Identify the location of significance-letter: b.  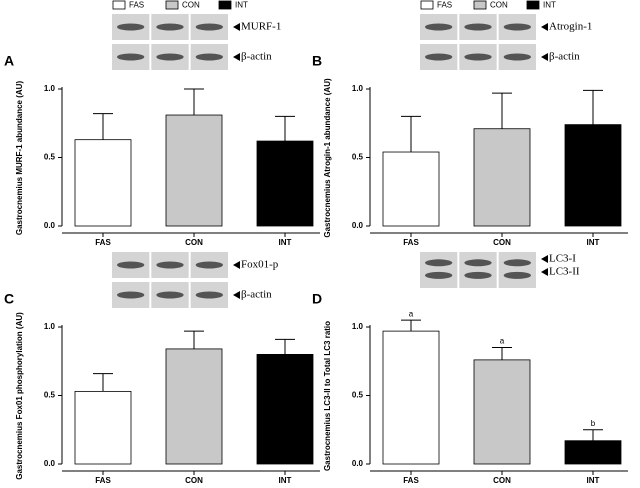
(593, 423).